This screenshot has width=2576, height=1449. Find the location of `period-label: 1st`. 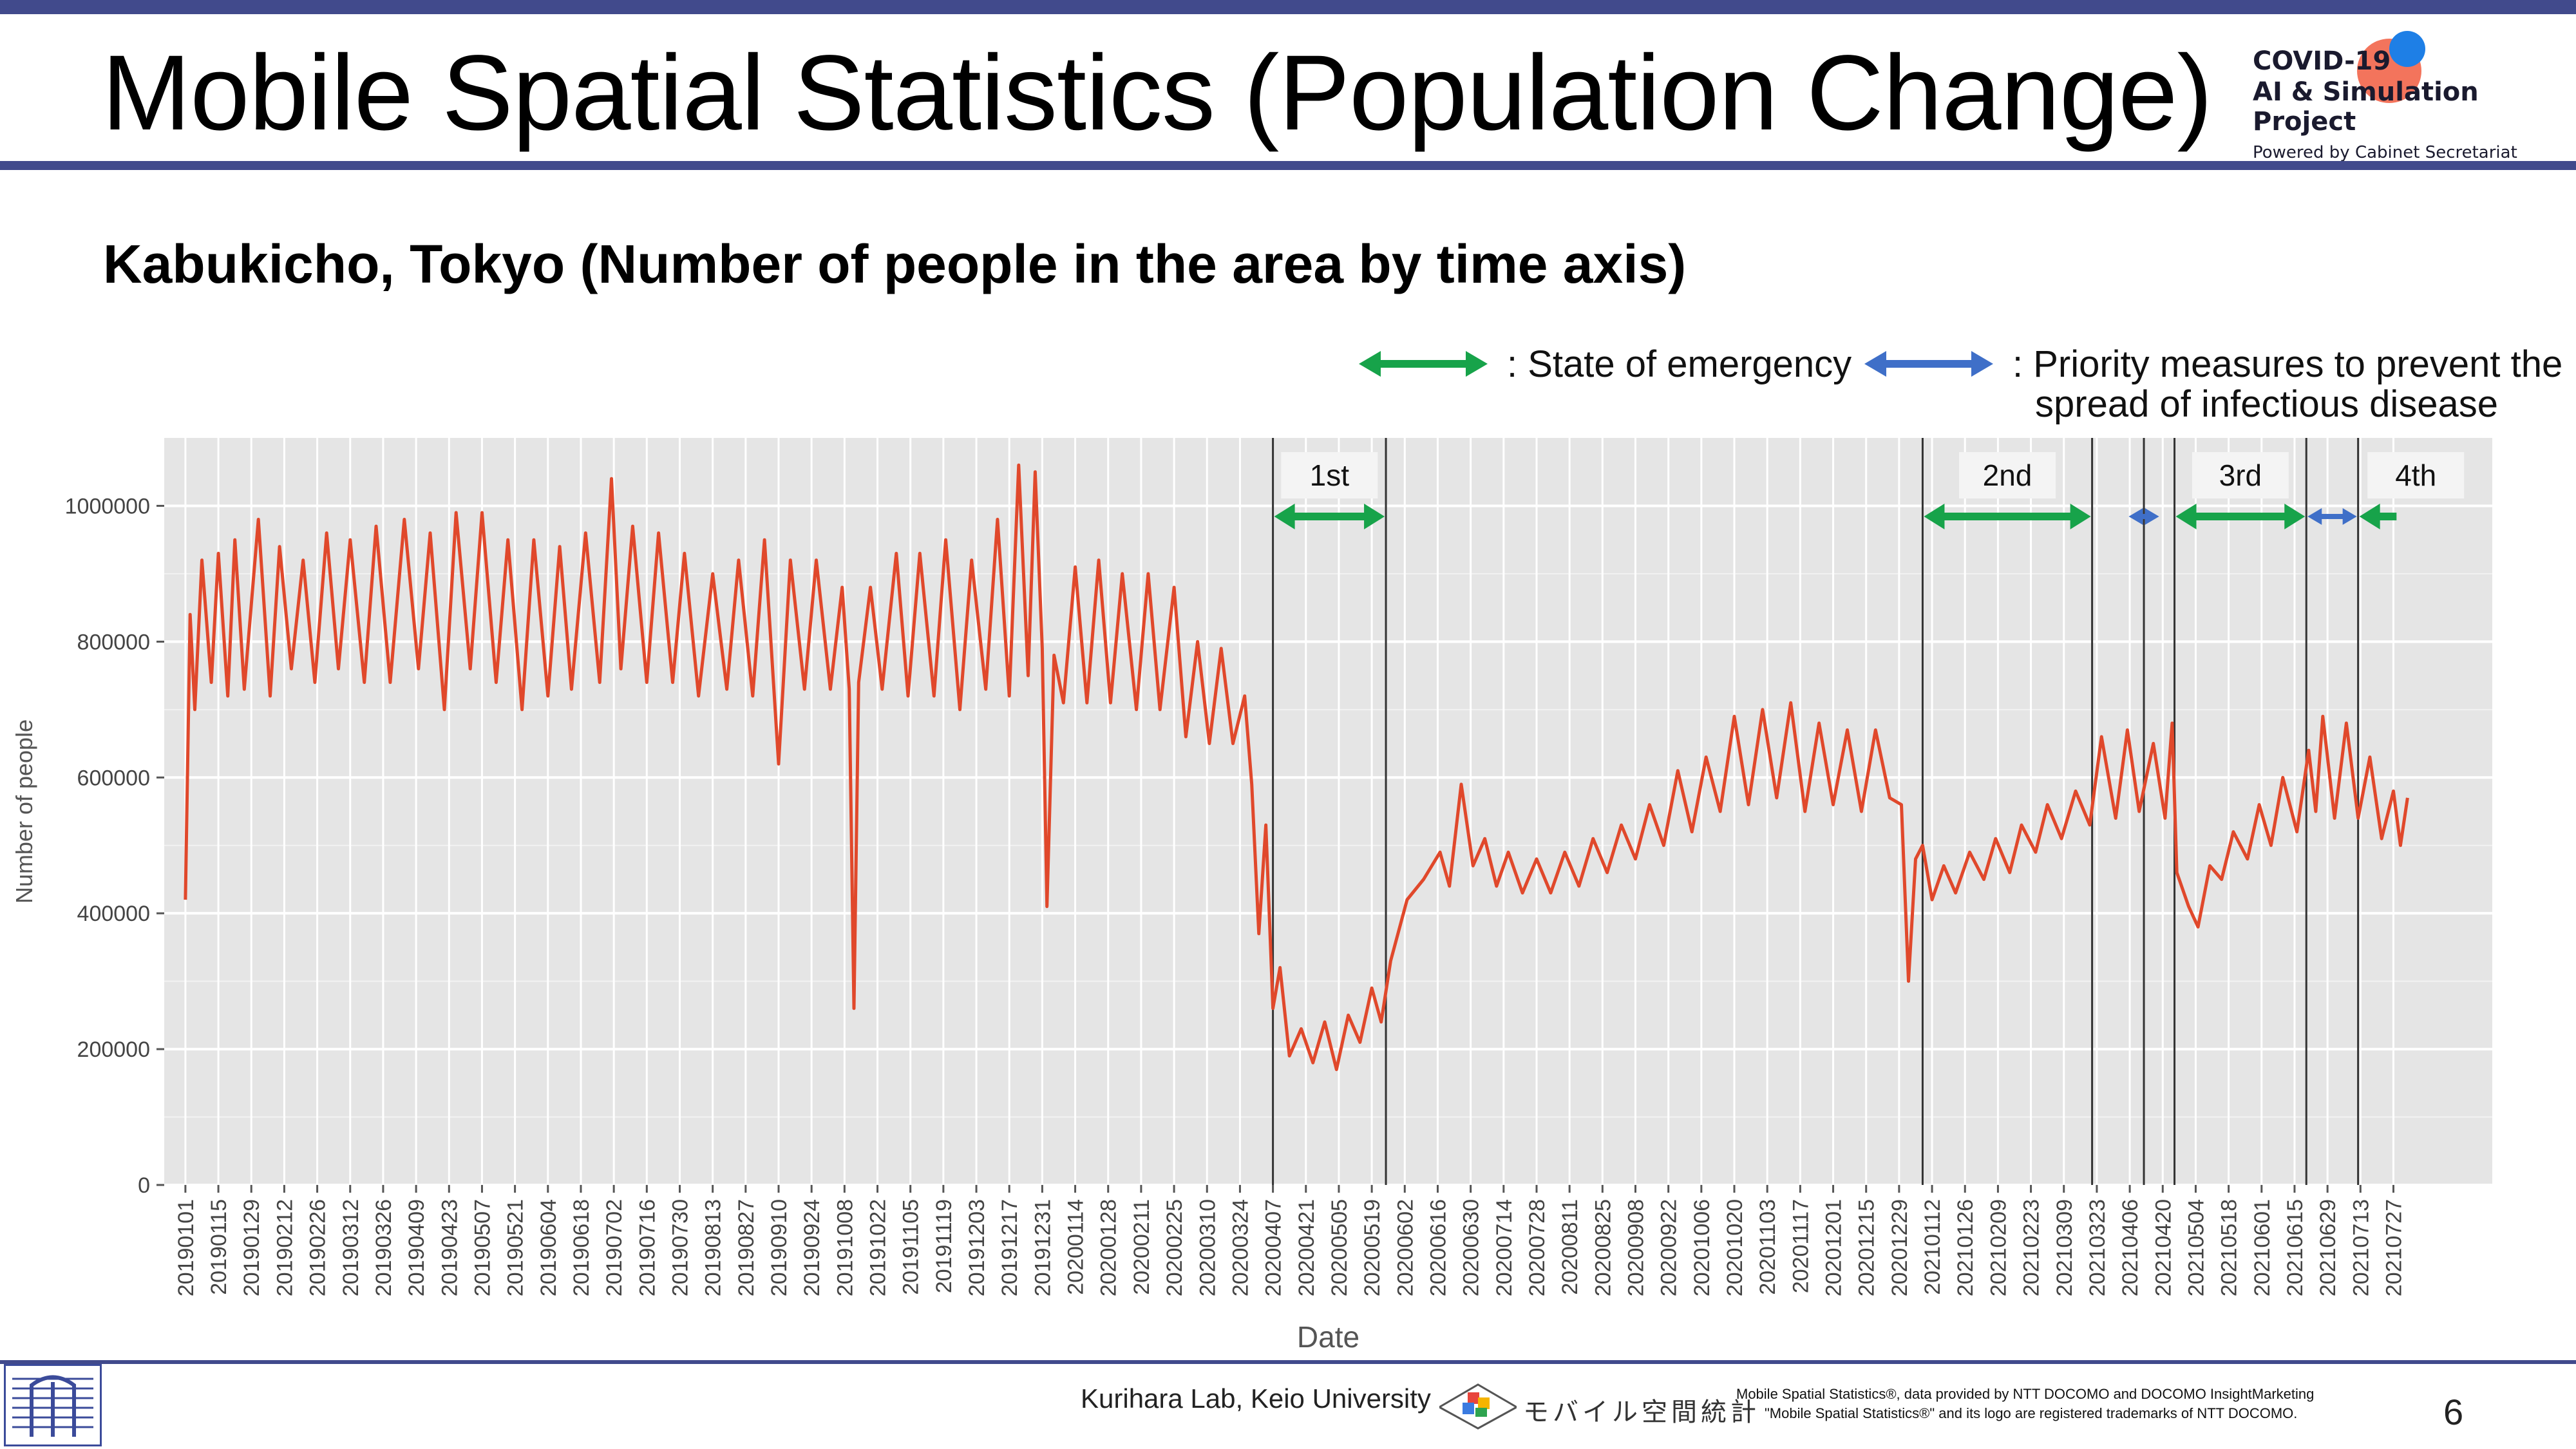

period-label: 1st is located at coordinates (1330, 476).